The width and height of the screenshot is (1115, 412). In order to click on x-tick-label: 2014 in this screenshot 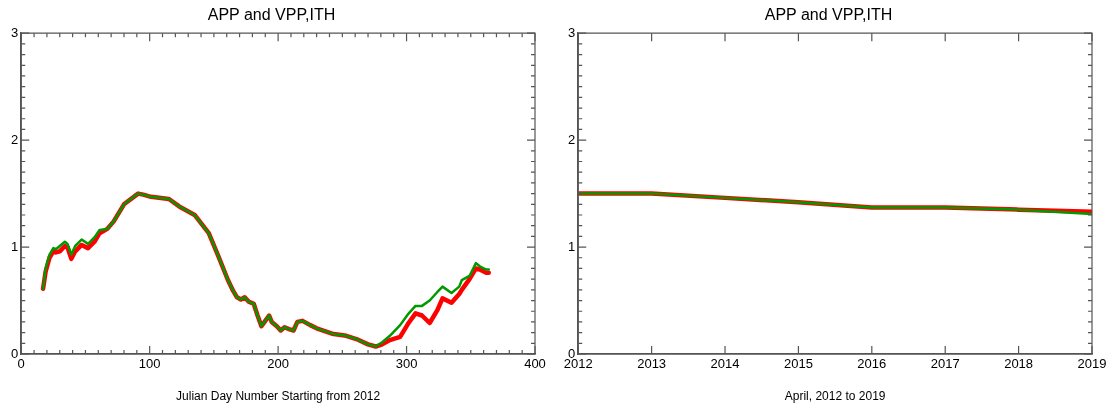, I will do `click(725, 364)`.